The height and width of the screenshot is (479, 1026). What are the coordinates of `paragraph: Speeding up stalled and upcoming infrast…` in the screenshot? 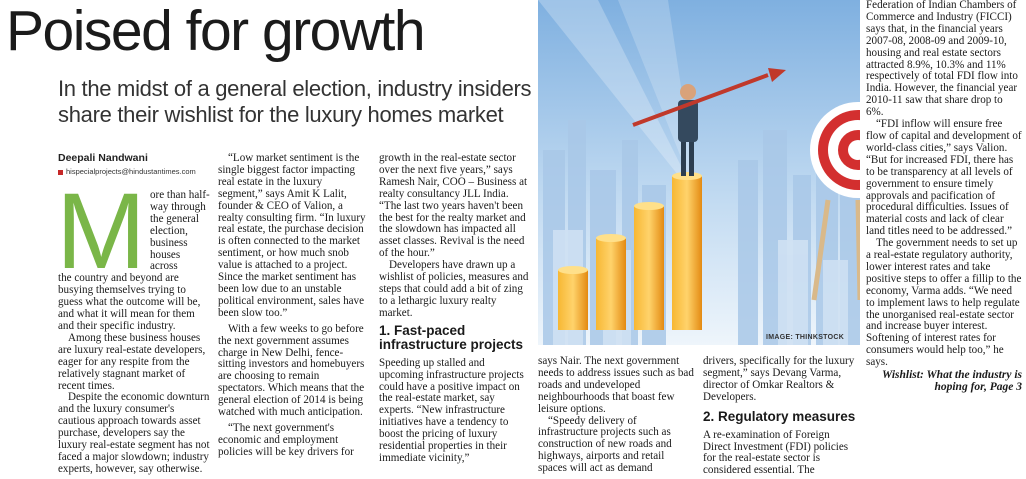 It's located at (451, 410).